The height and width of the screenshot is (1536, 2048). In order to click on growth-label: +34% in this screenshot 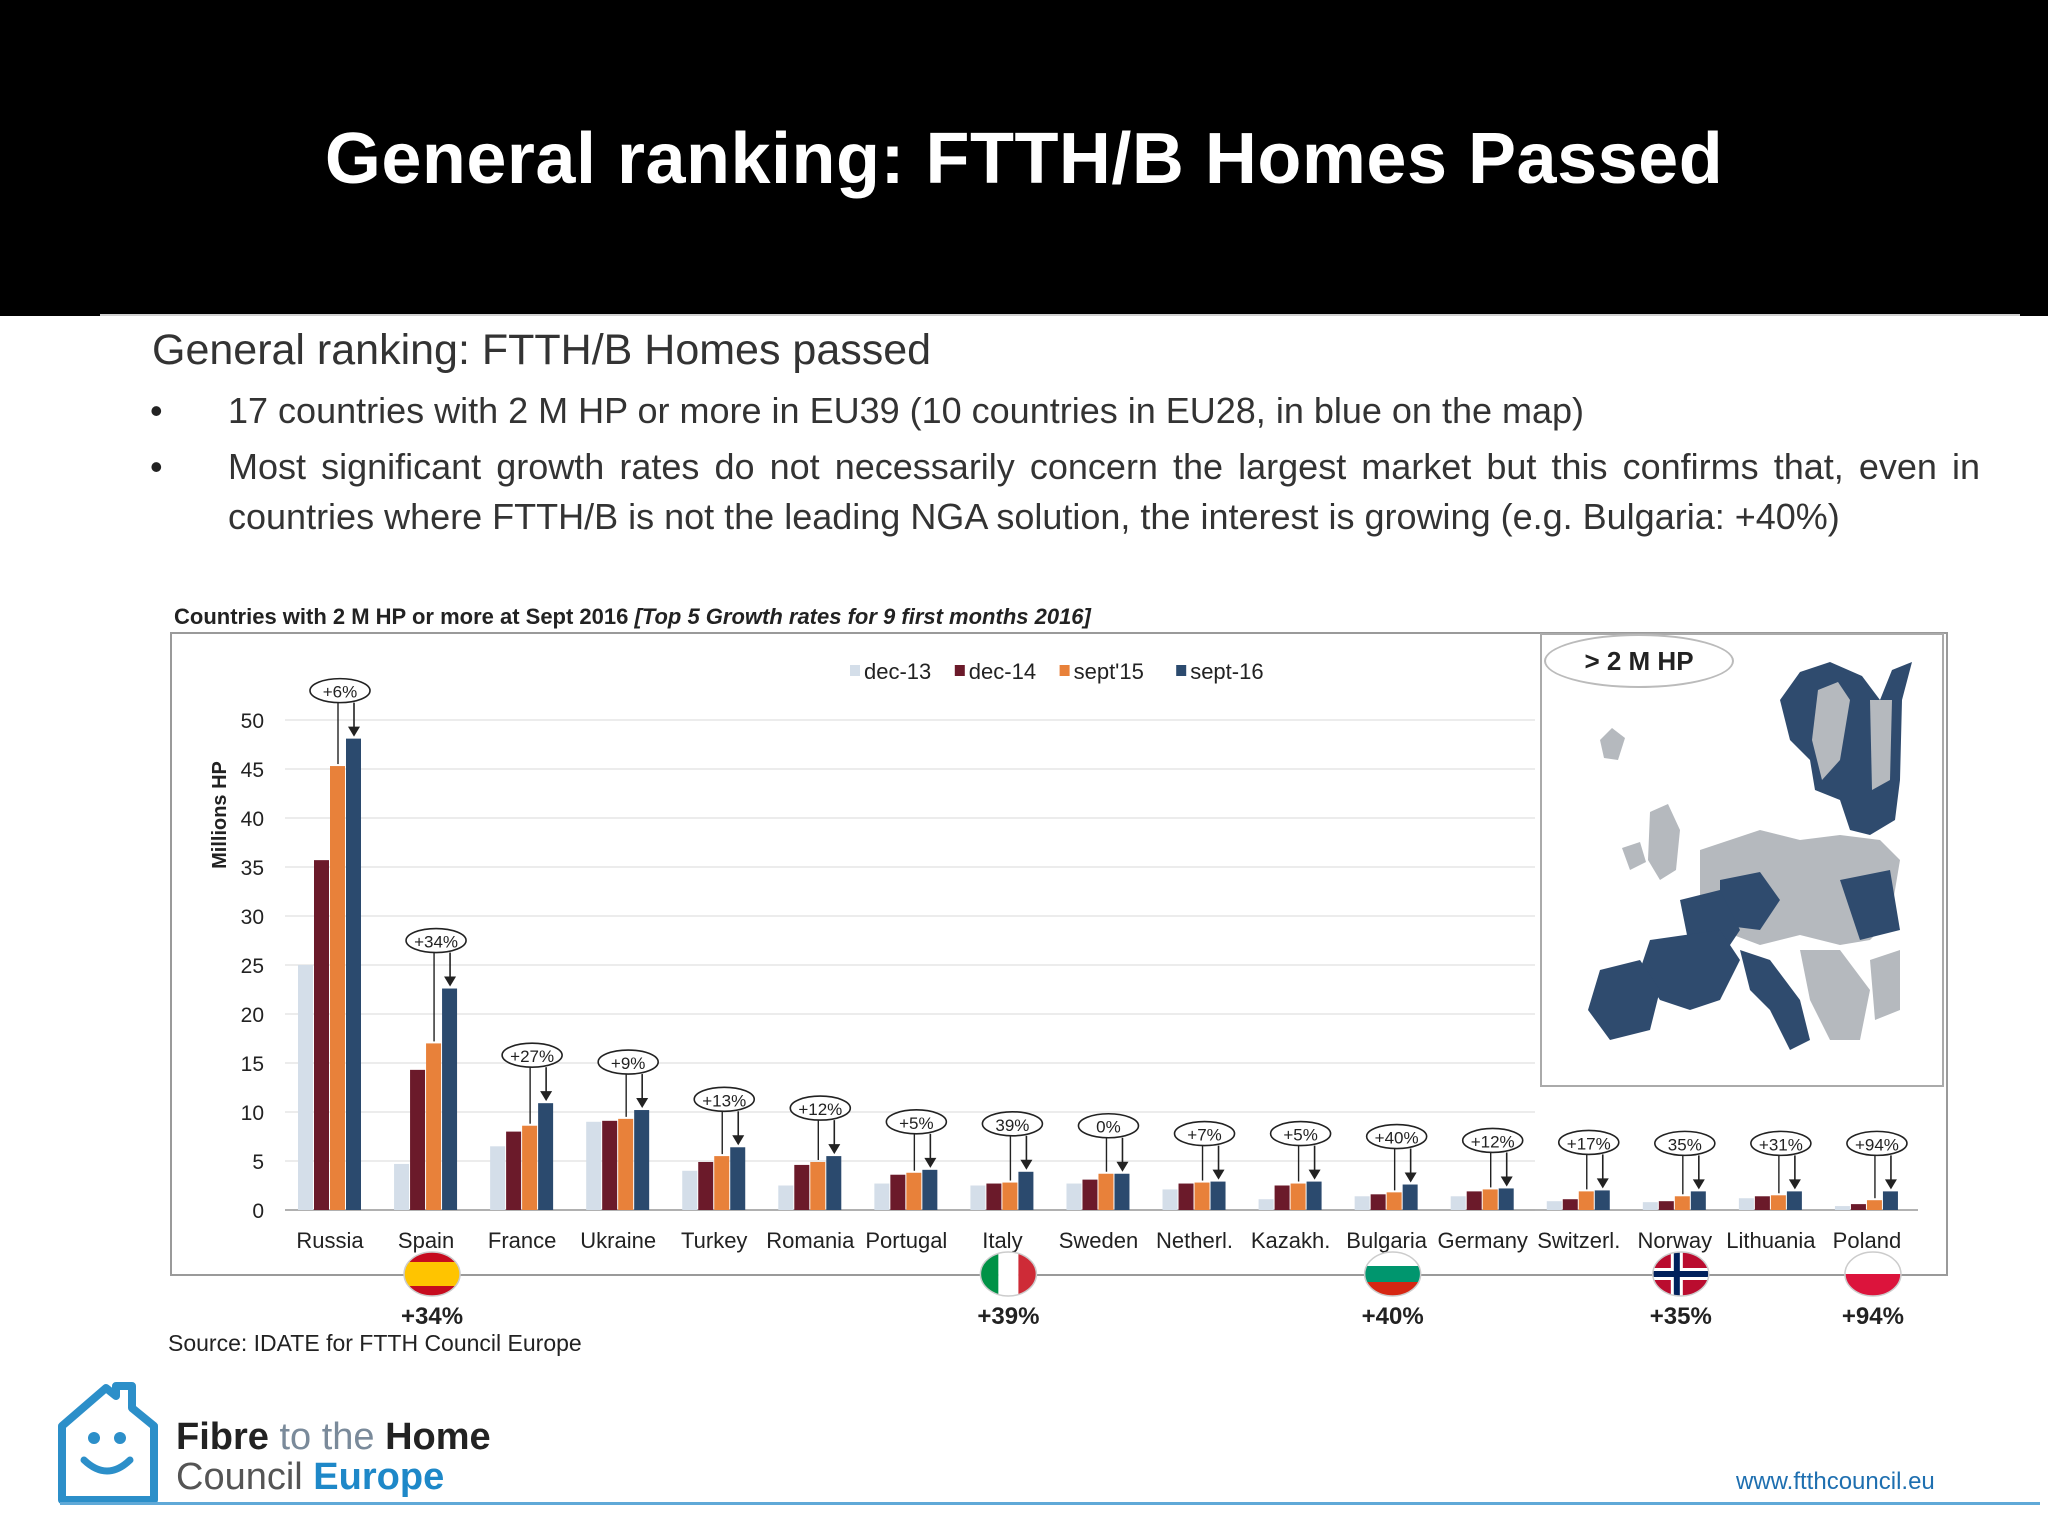, I will do `click(436, 942)`.